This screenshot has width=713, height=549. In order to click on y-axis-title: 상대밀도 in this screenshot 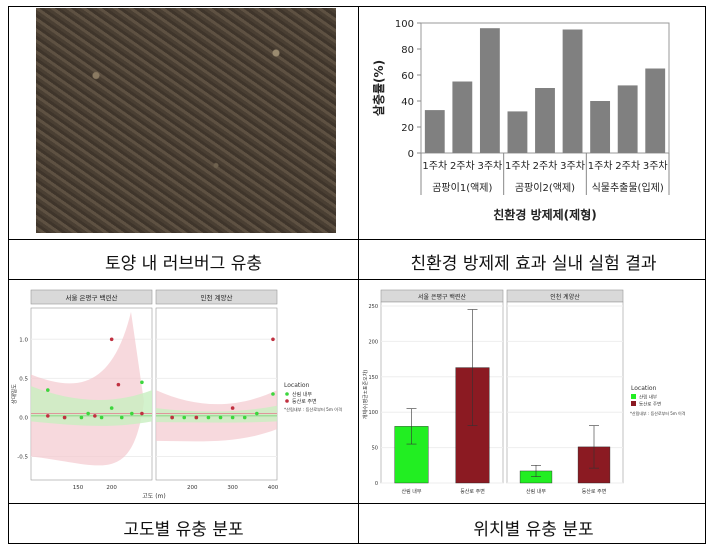, I will do `click(14, 394)`.